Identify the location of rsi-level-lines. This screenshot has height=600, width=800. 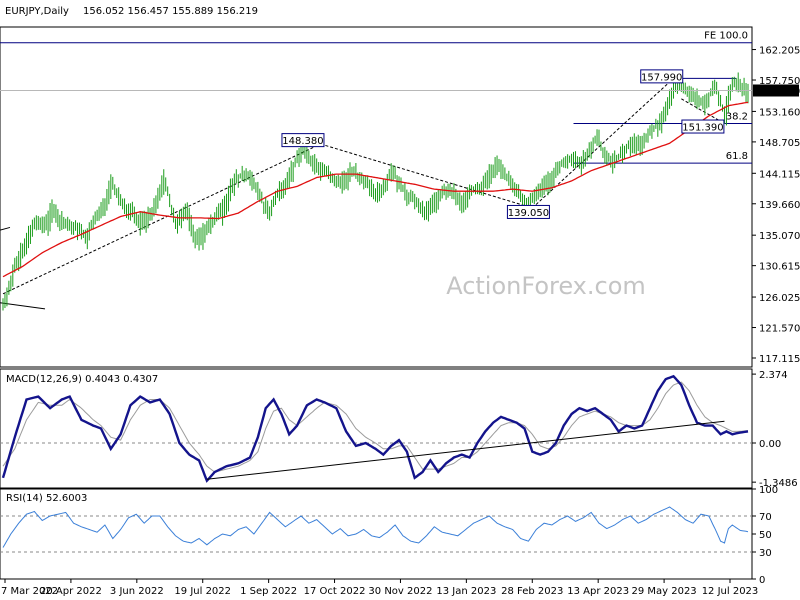
(376, 534).